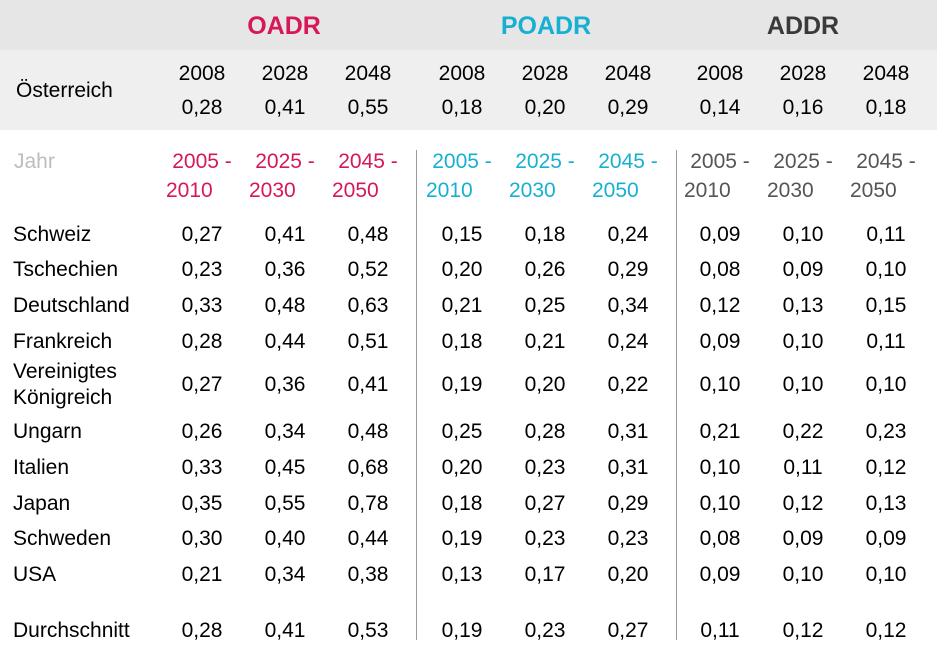 This screenshot has height=649, width=937. What do you see at coordinates (202, 305) in the screenshot?
I see `table-cell: 0,33` at bounding box center [202, 305].